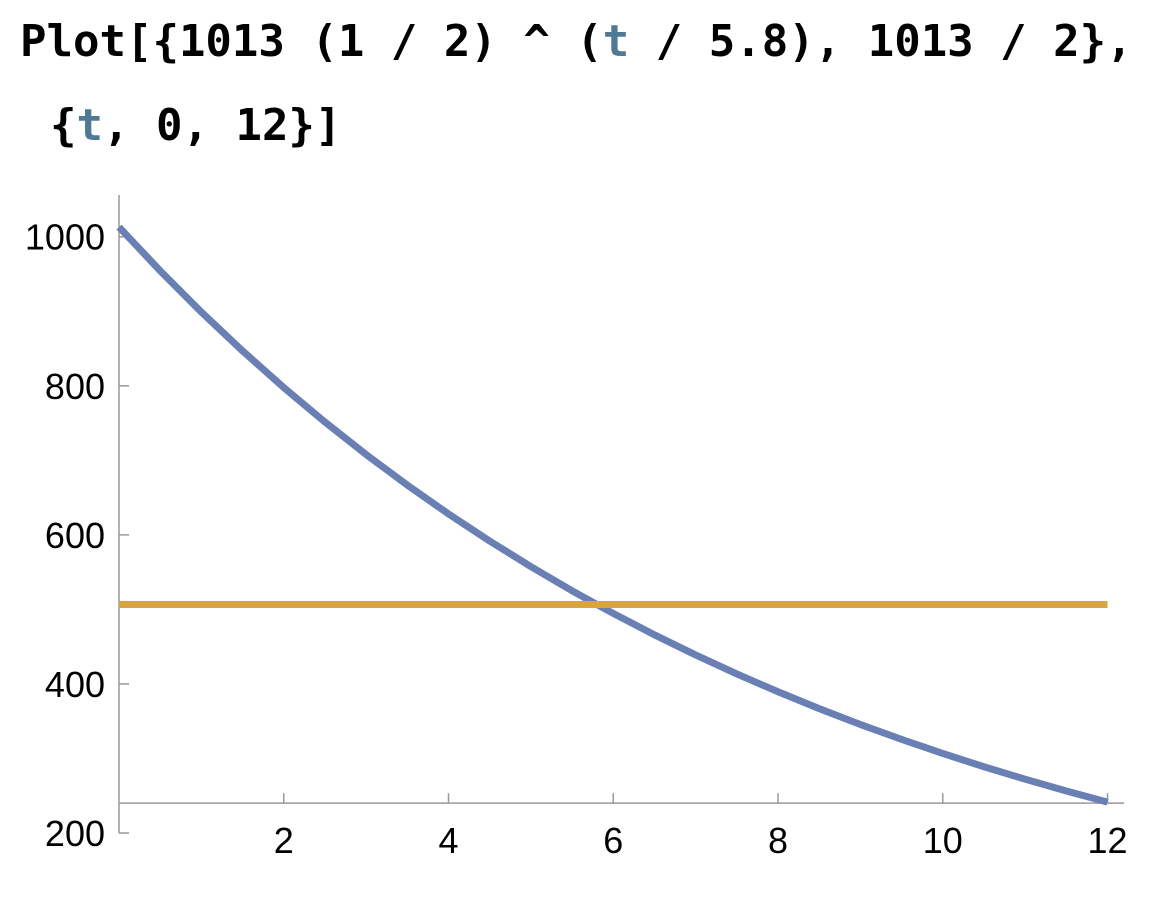 Image resolution: width=1164 pixels, height=901 pixels. I want to click on input-line: {t, 0, 12}], so click(195, 125).